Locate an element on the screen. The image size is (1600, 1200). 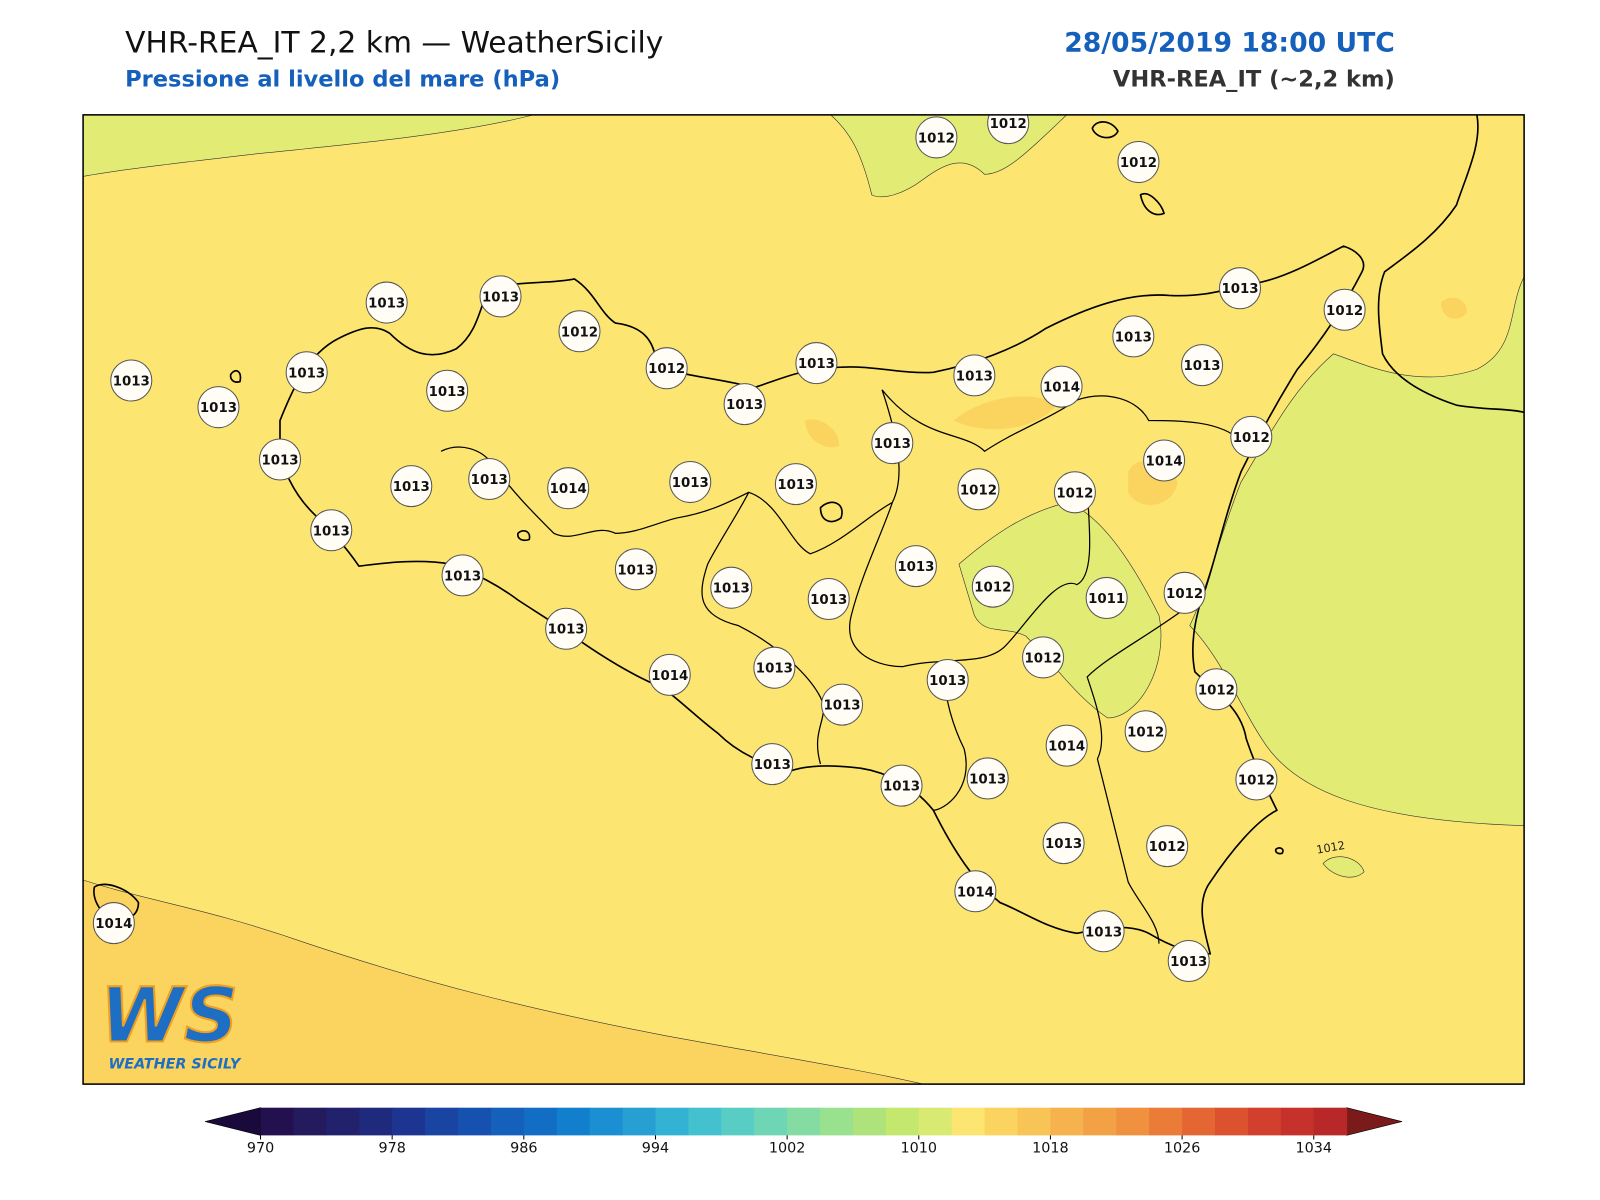
logo-name: WEATHER SICILY is located at coordinates (174, 1065).